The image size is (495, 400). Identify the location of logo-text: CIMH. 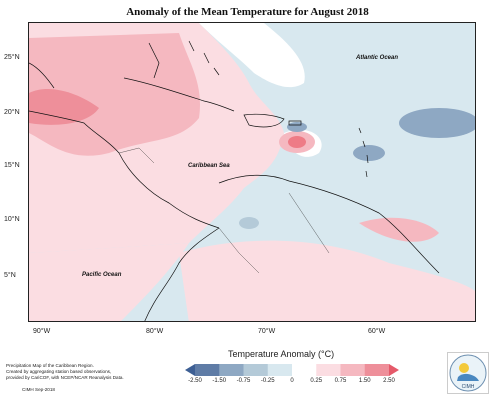
(468, 387).